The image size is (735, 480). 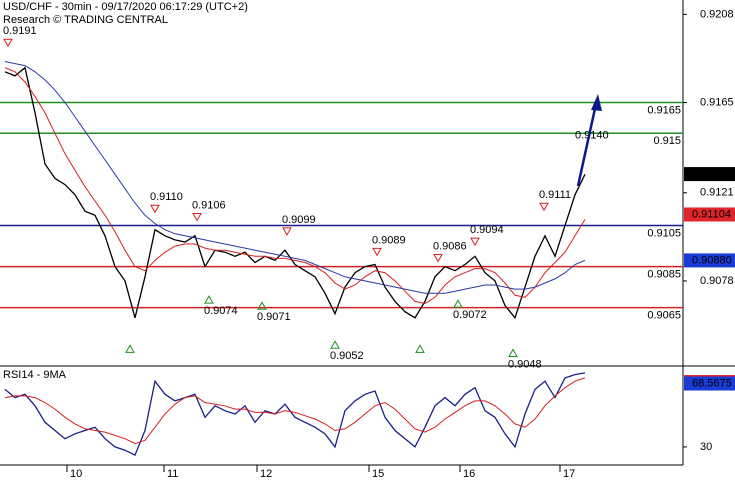 I want to click on annotation-label: 0.9074, so click(x=221, y=311).